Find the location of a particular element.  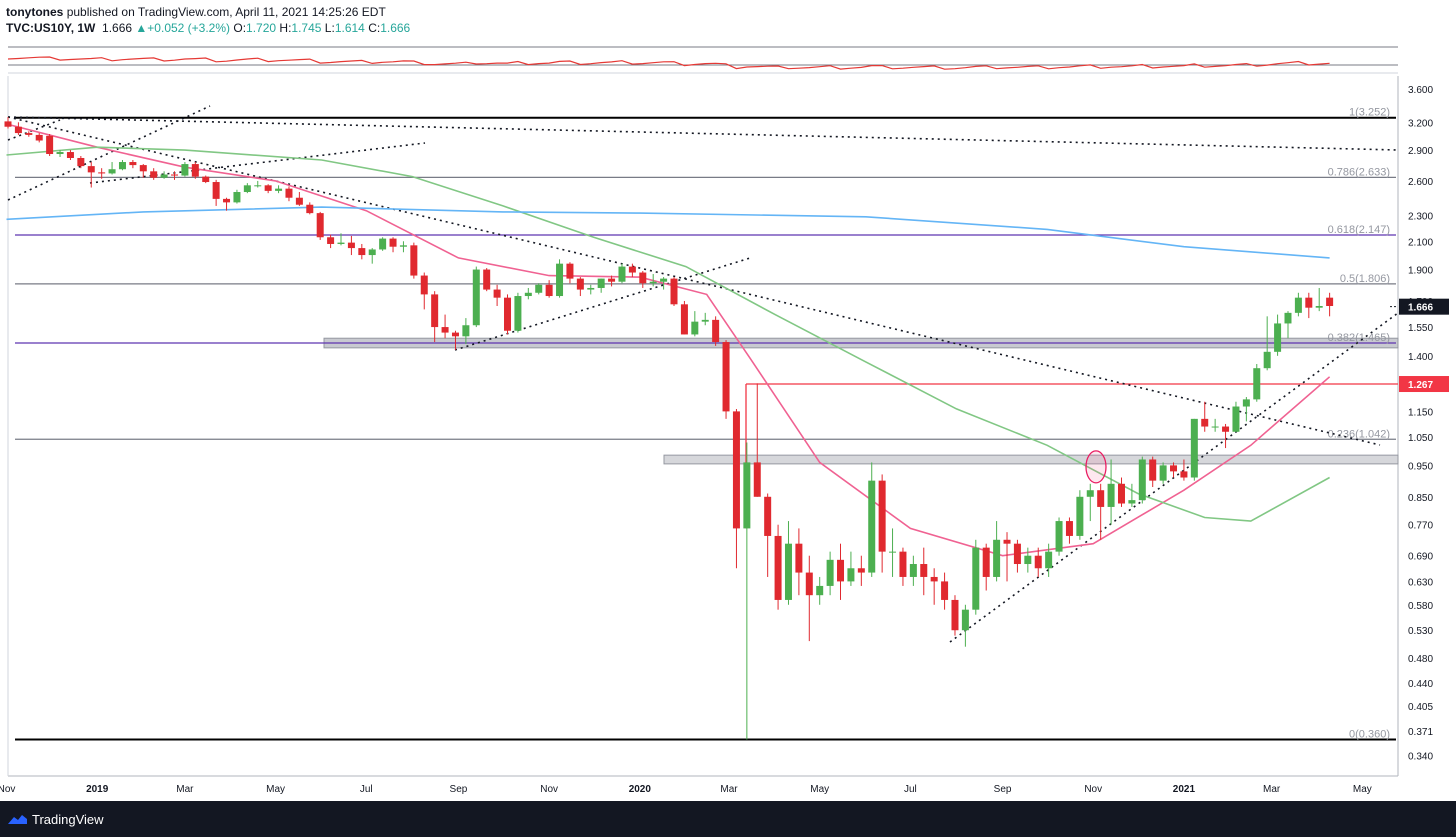

indicator-panel is located at coordinates (703, 56).